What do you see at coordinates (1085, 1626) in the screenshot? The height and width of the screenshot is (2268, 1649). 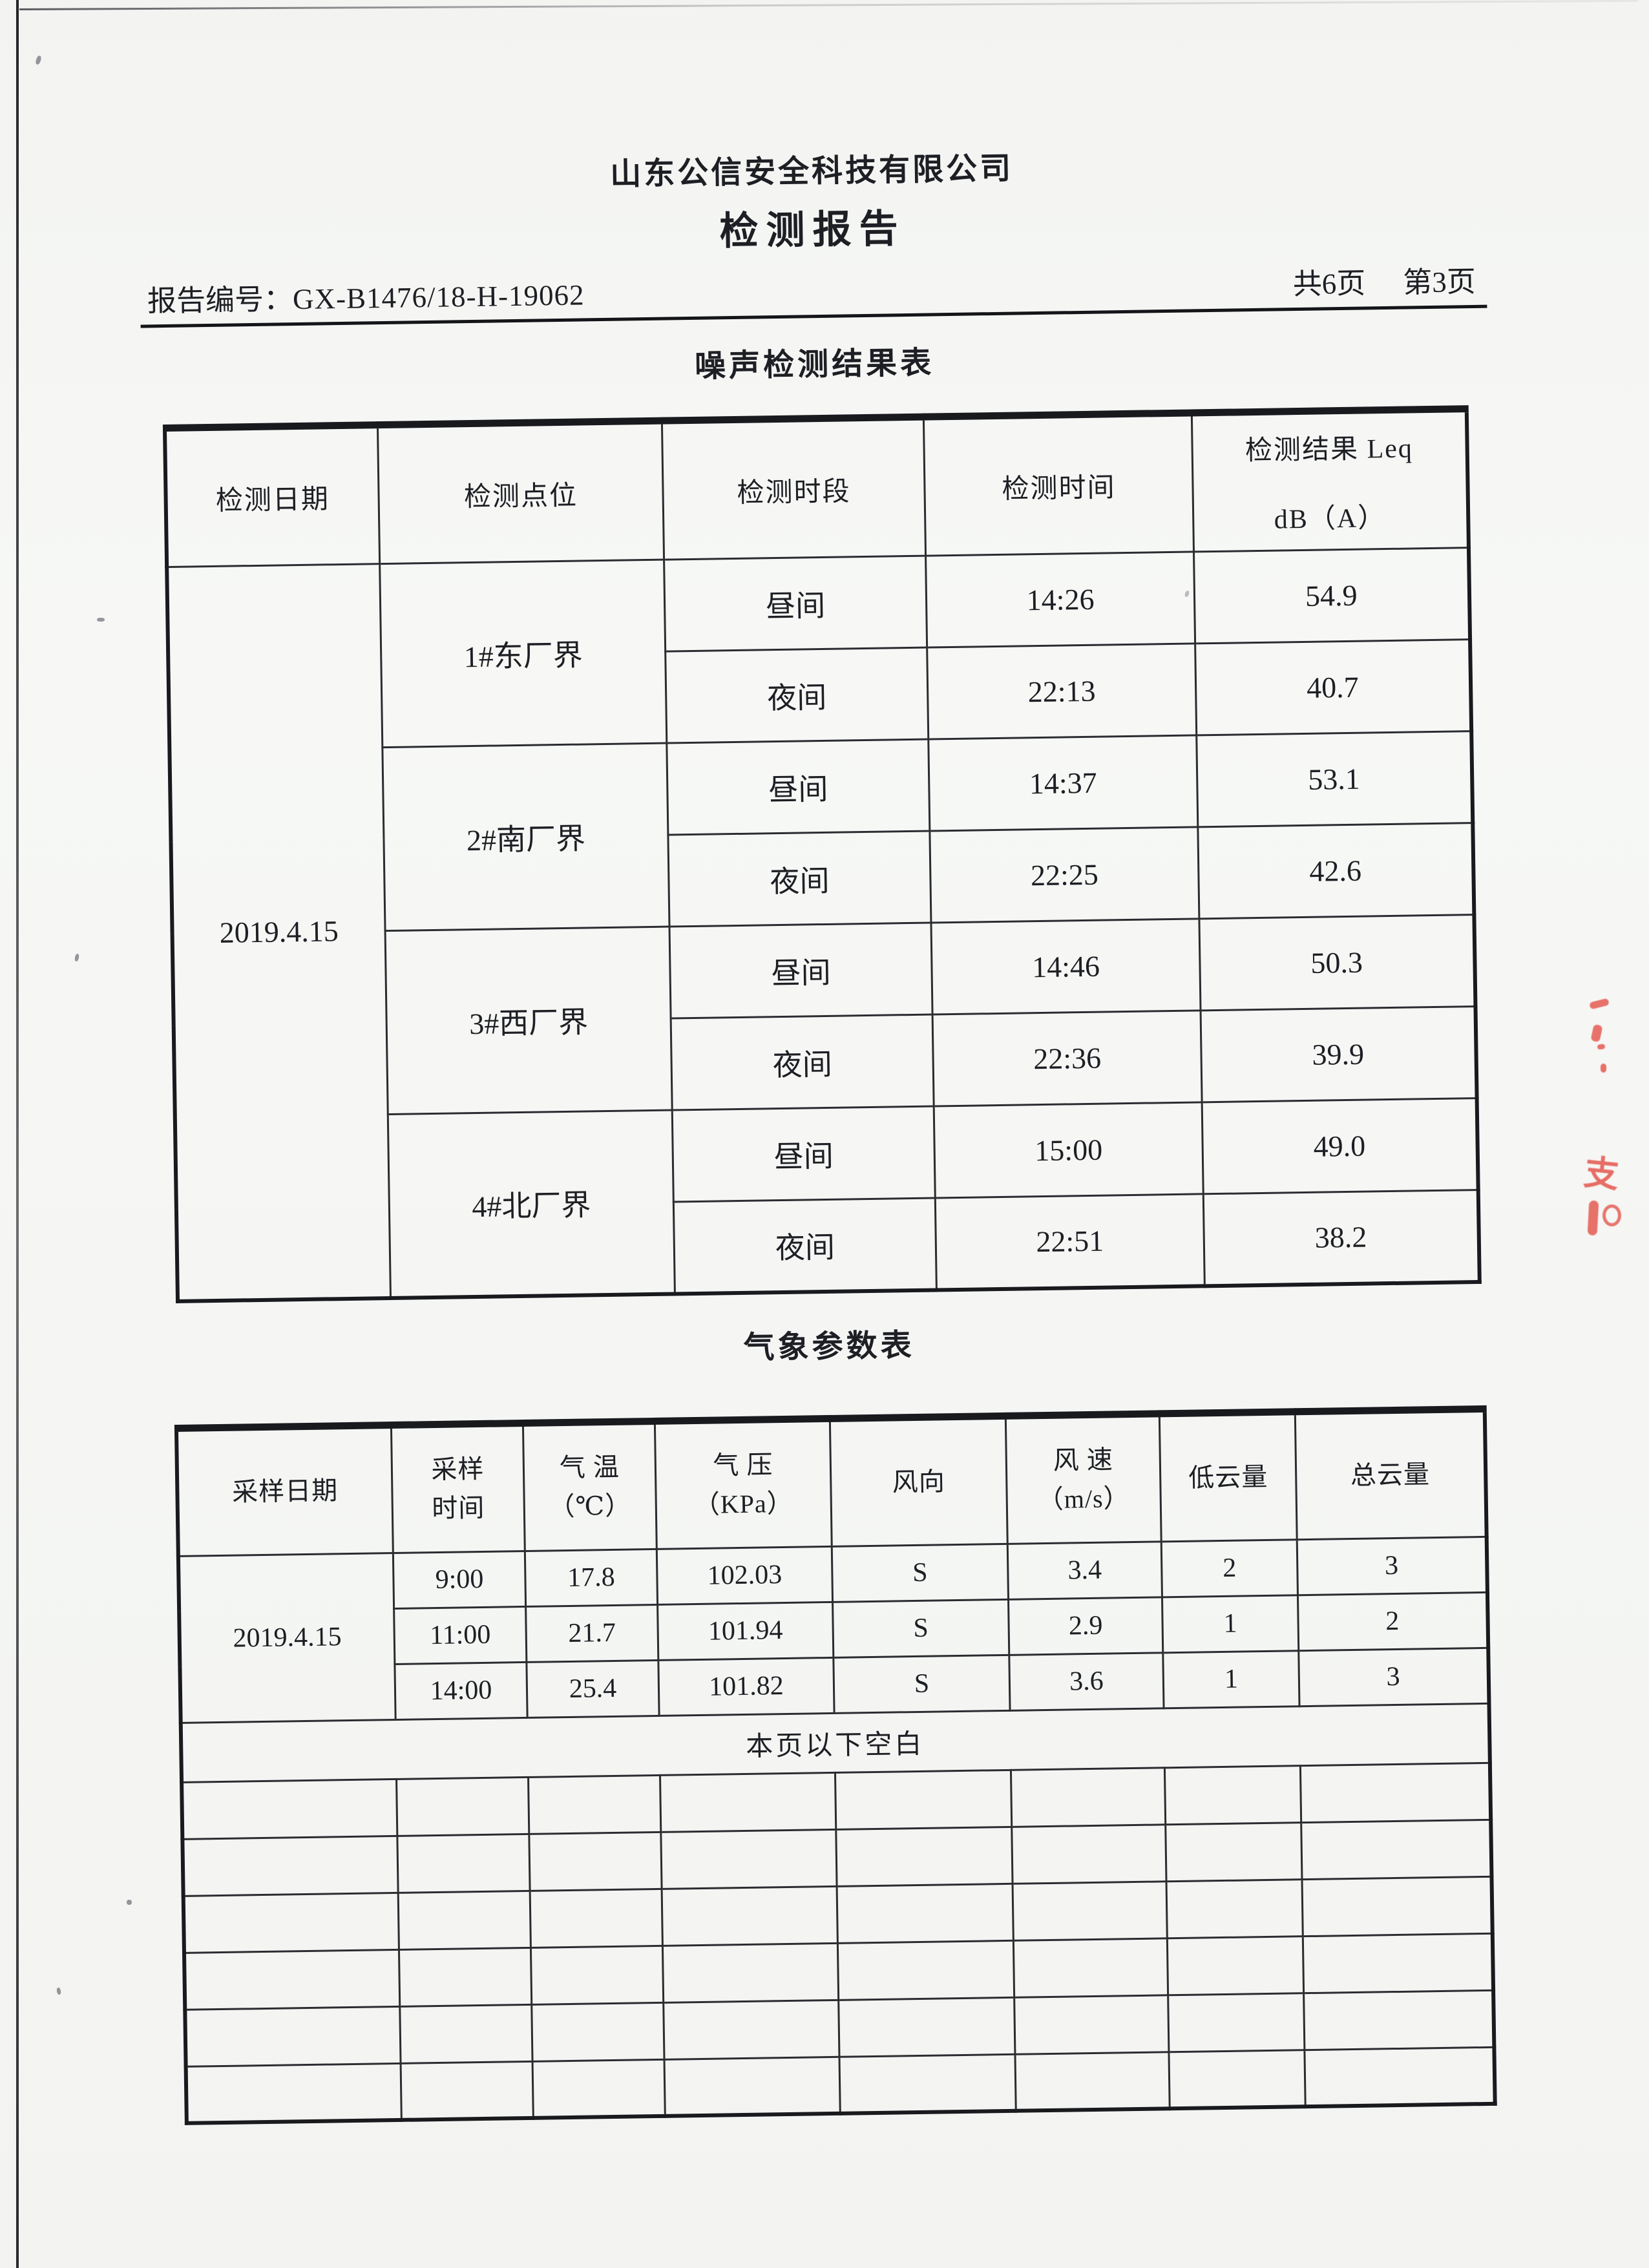 I see `weather-cell-wind-speed: 2.9` at bounding box center [1085, 1626].